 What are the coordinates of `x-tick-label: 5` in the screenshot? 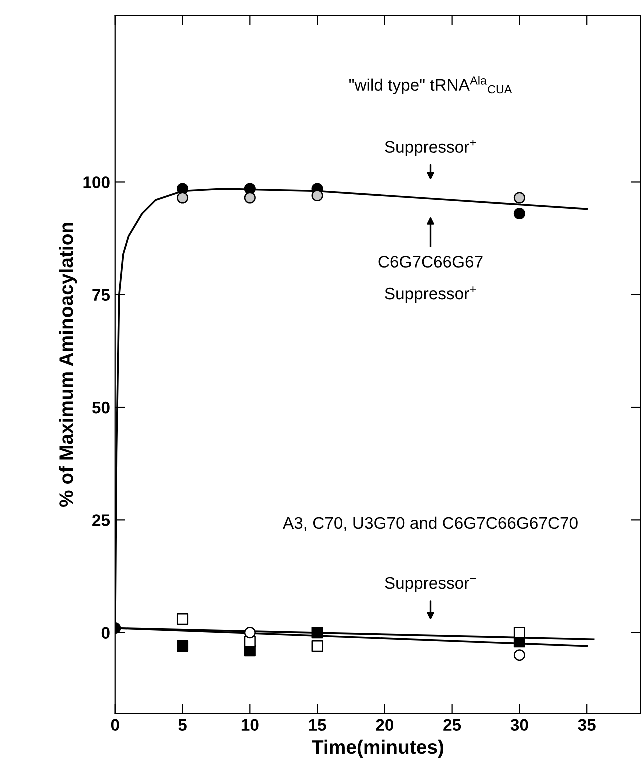 It's located at (182, 725).